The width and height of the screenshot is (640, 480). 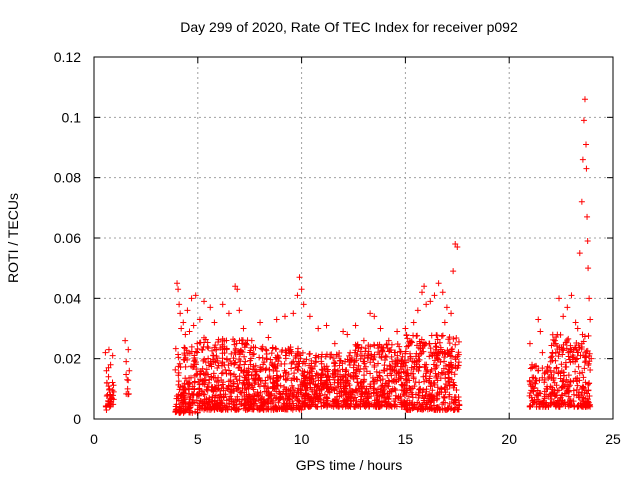 I want to click on x-tick-label: 20, so click(x=509, y=439).